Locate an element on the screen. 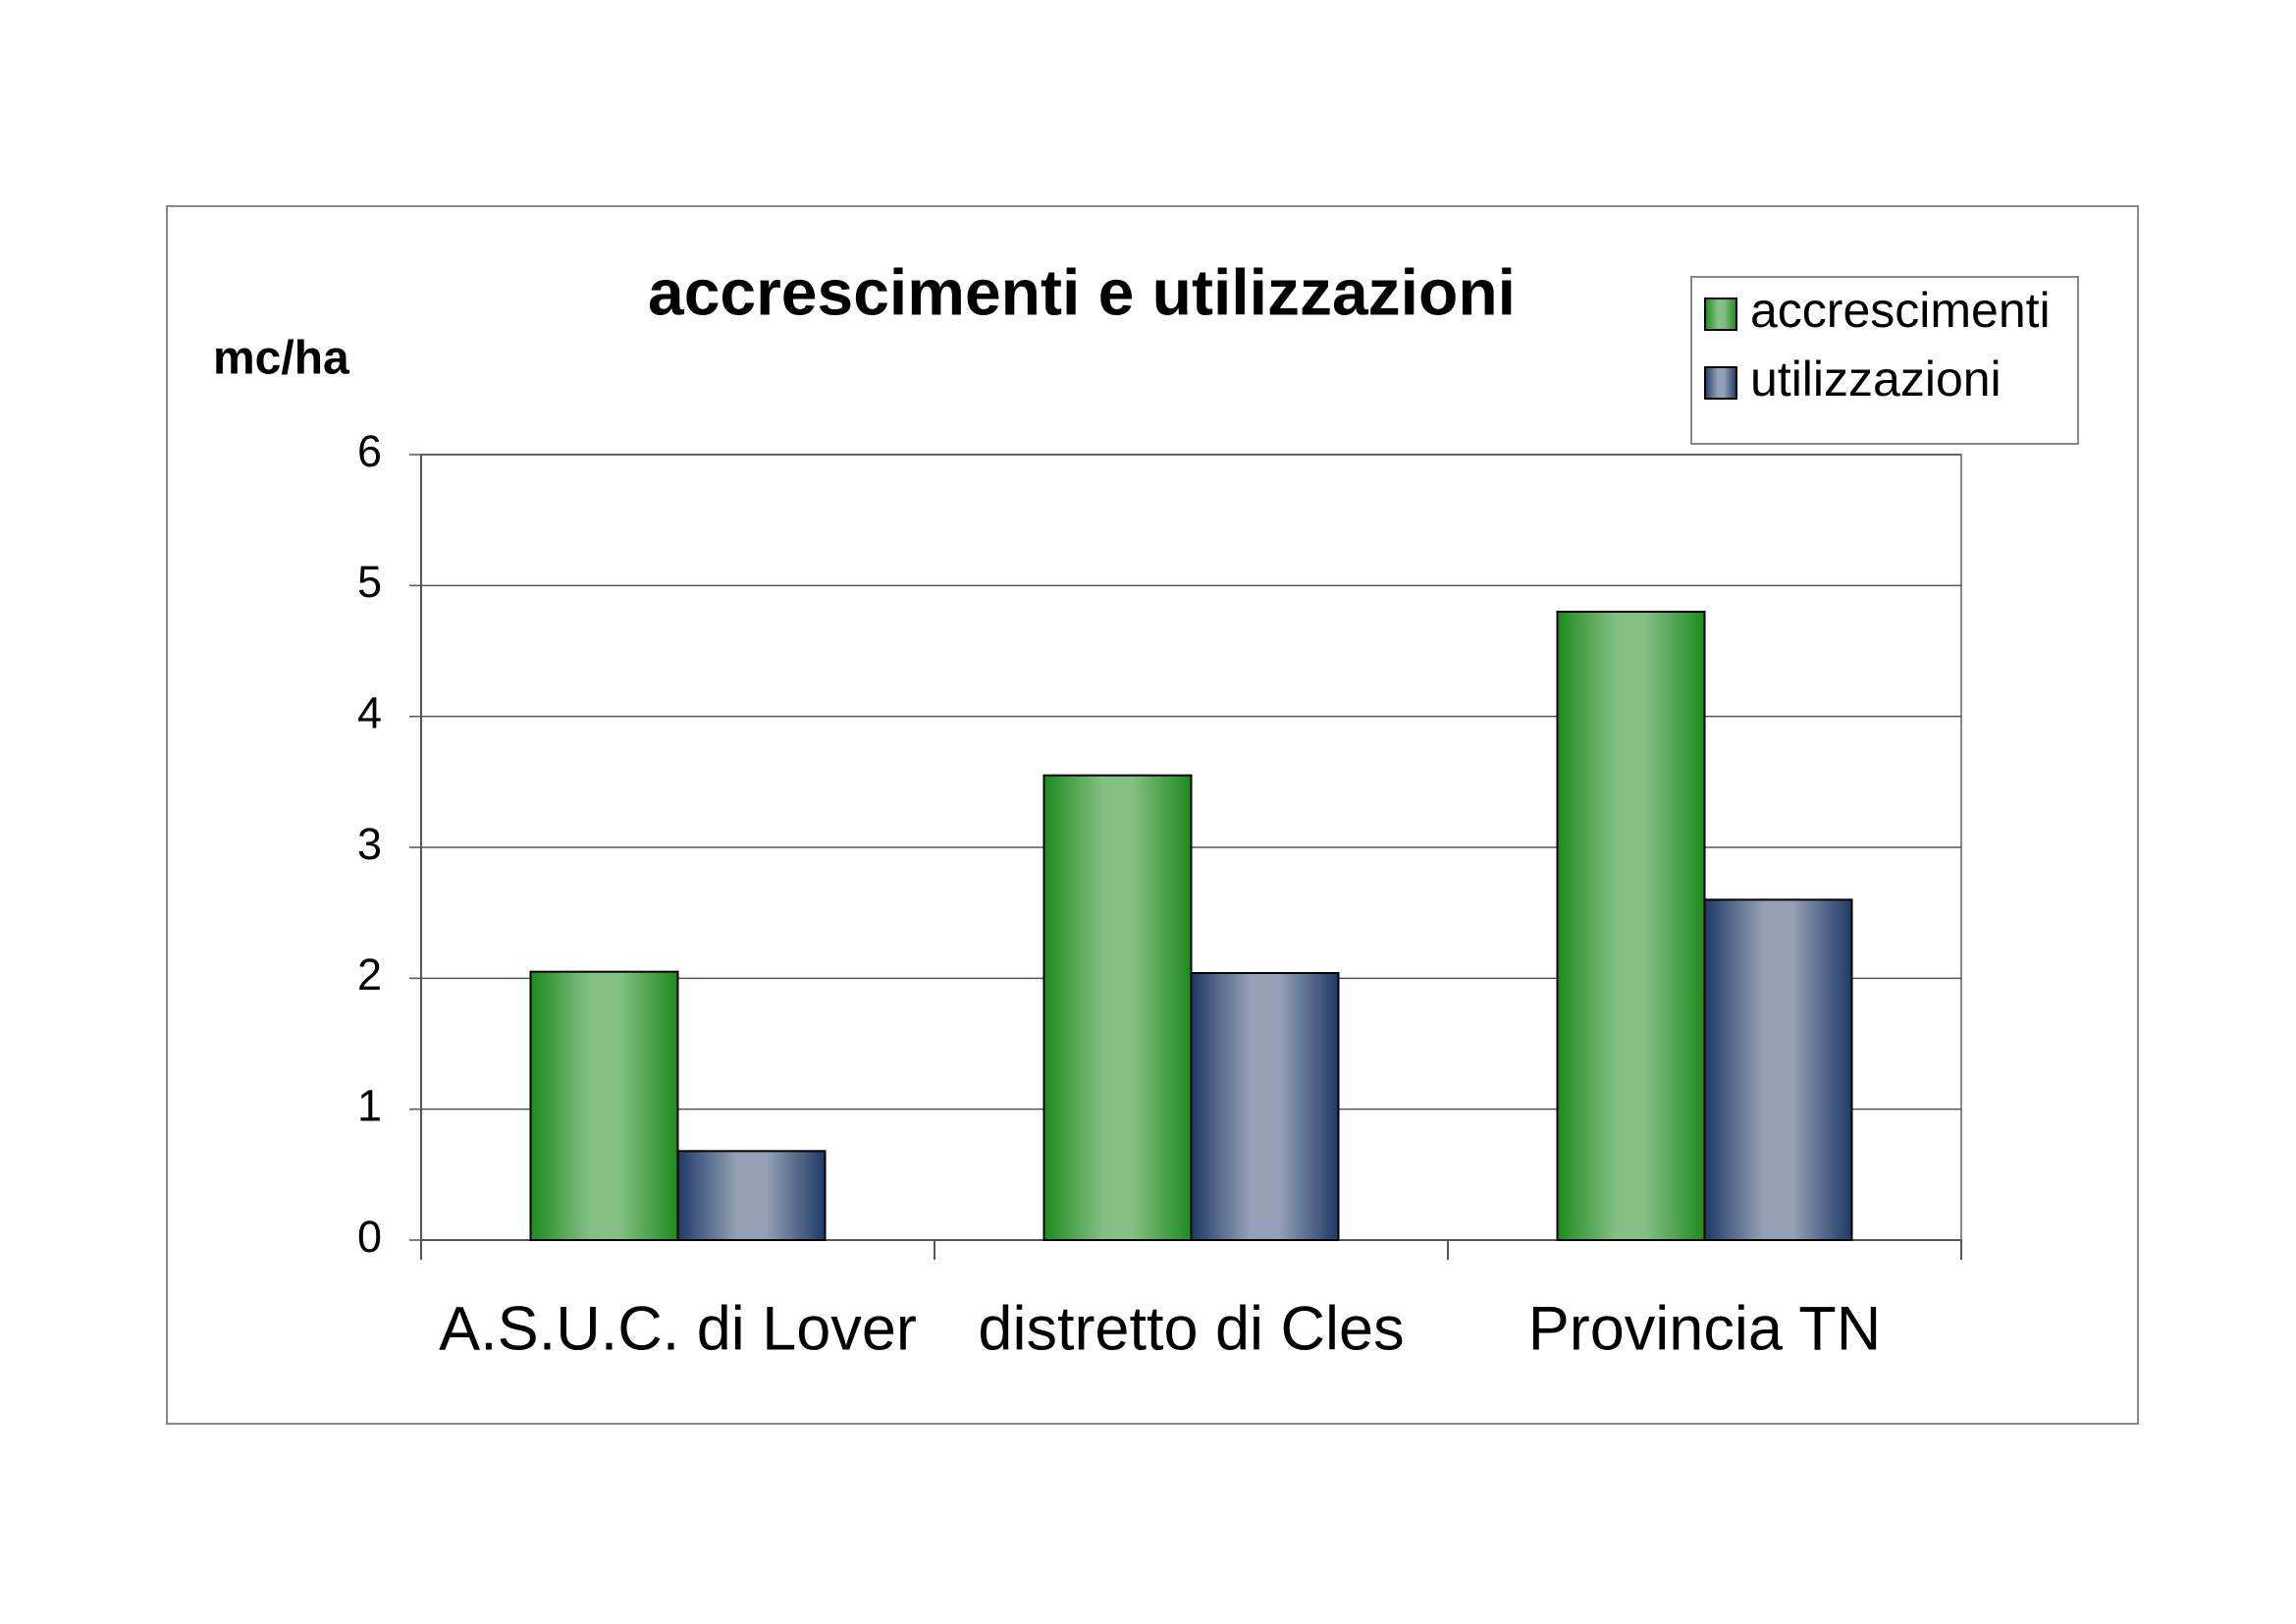 The image size is (2296, 1624). y-axis-label: mc/ha is located at coordinates (281, 359).